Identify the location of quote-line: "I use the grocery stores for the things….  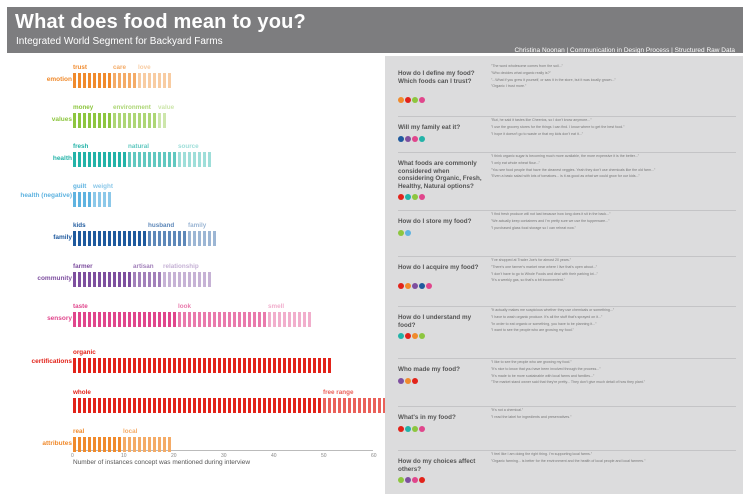
(558, 126).